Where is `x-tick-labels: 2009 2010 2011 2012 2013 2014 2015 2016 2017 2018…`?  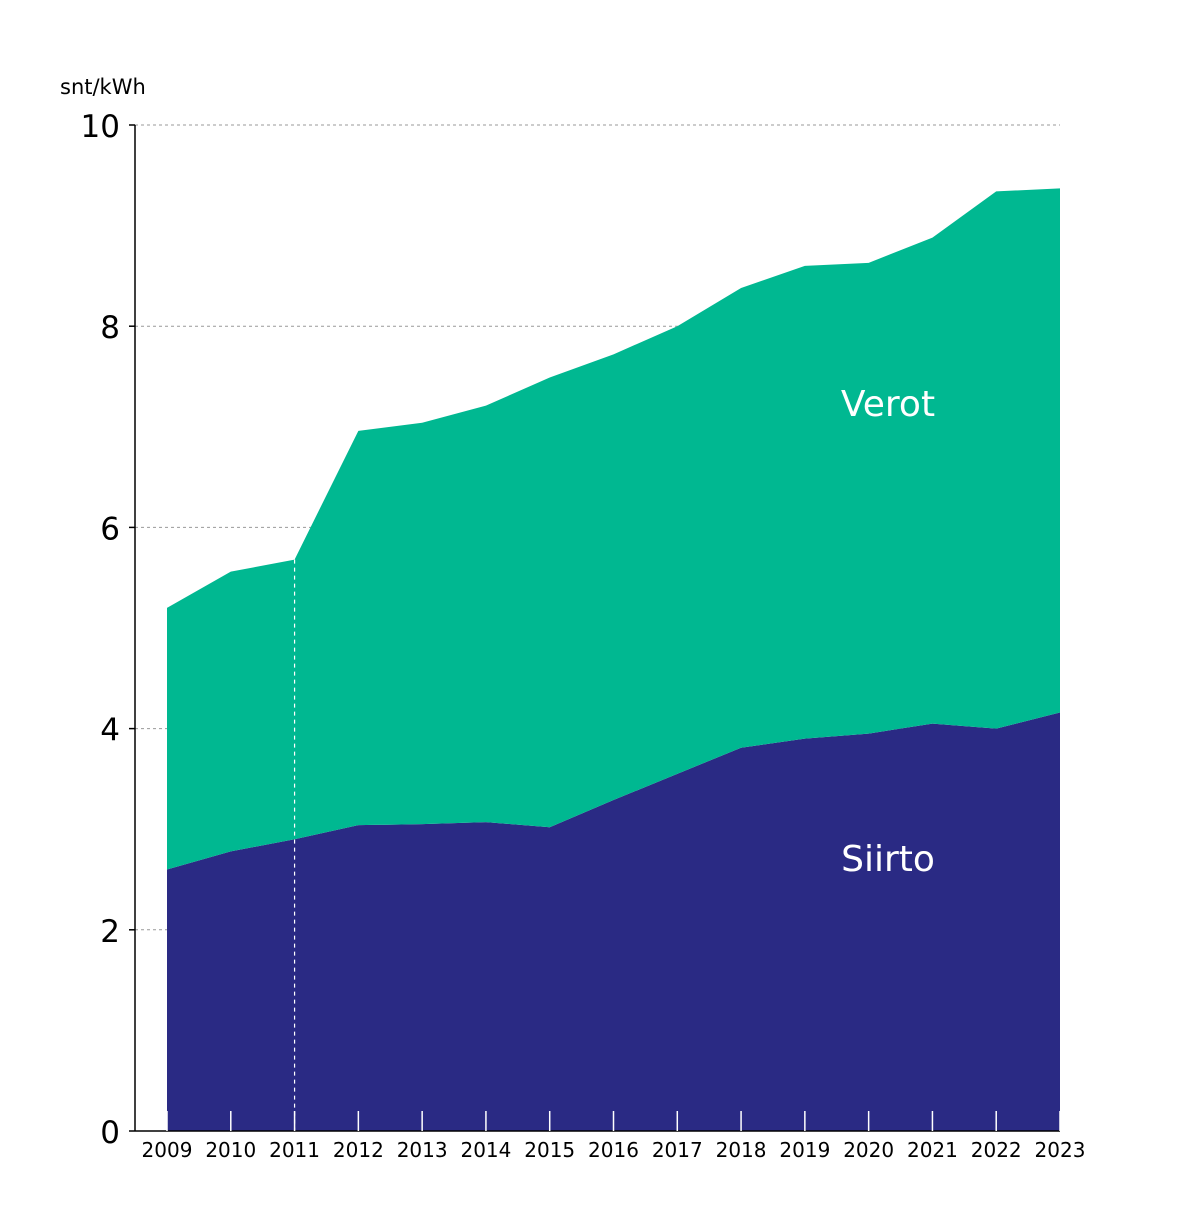 x-tick-labels: 2009 2010 2011 2012 2013 2014 2015 2016 2017 2018… is located at coordinates (614, 1150).